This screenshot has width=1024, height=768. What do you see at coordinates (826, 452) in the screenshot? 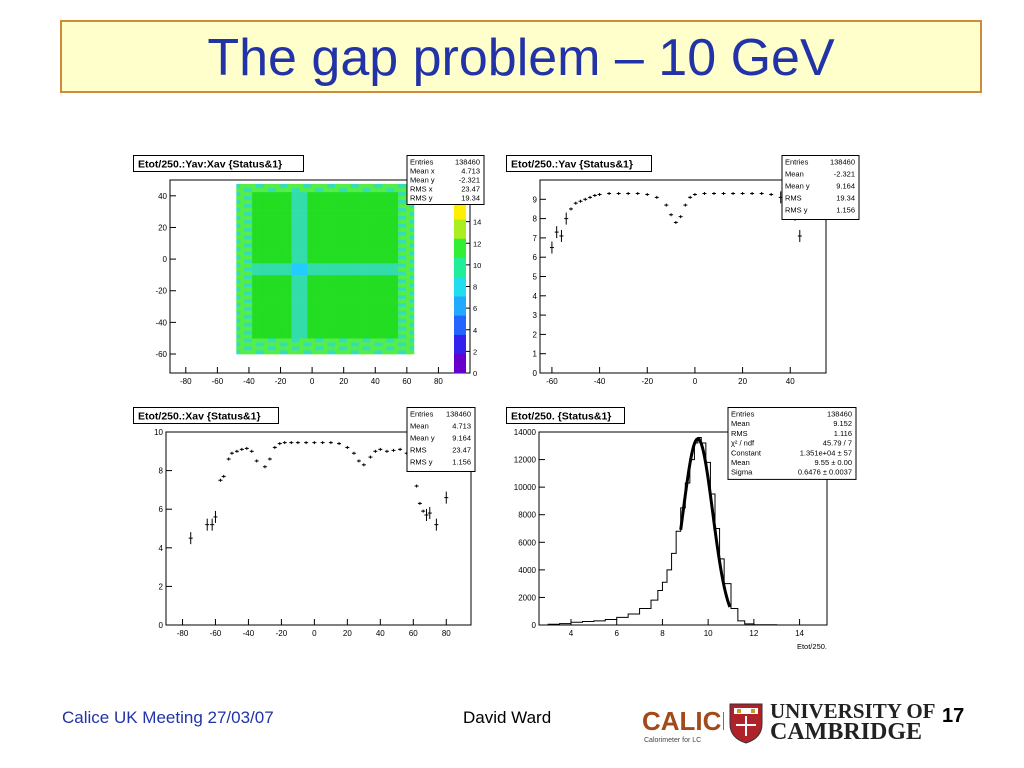
I see `stats-value: 1.351e+04 ± 57` at bounding box center [826, 452].